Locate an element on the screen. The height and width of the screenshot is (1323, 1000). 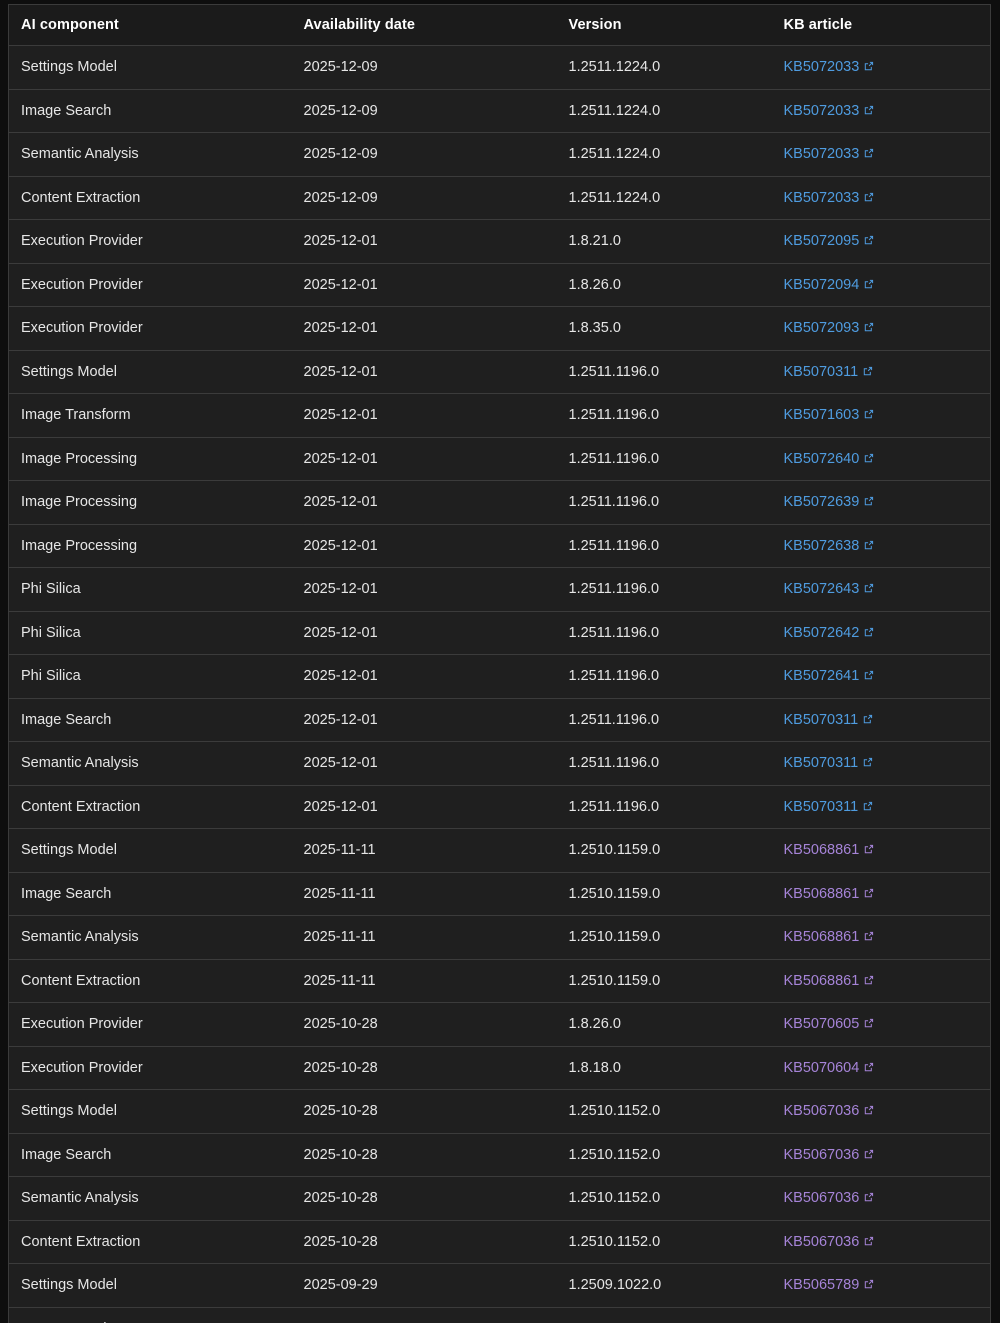
kb-article-link: KB5072642 is located at coordinates (829, 633).